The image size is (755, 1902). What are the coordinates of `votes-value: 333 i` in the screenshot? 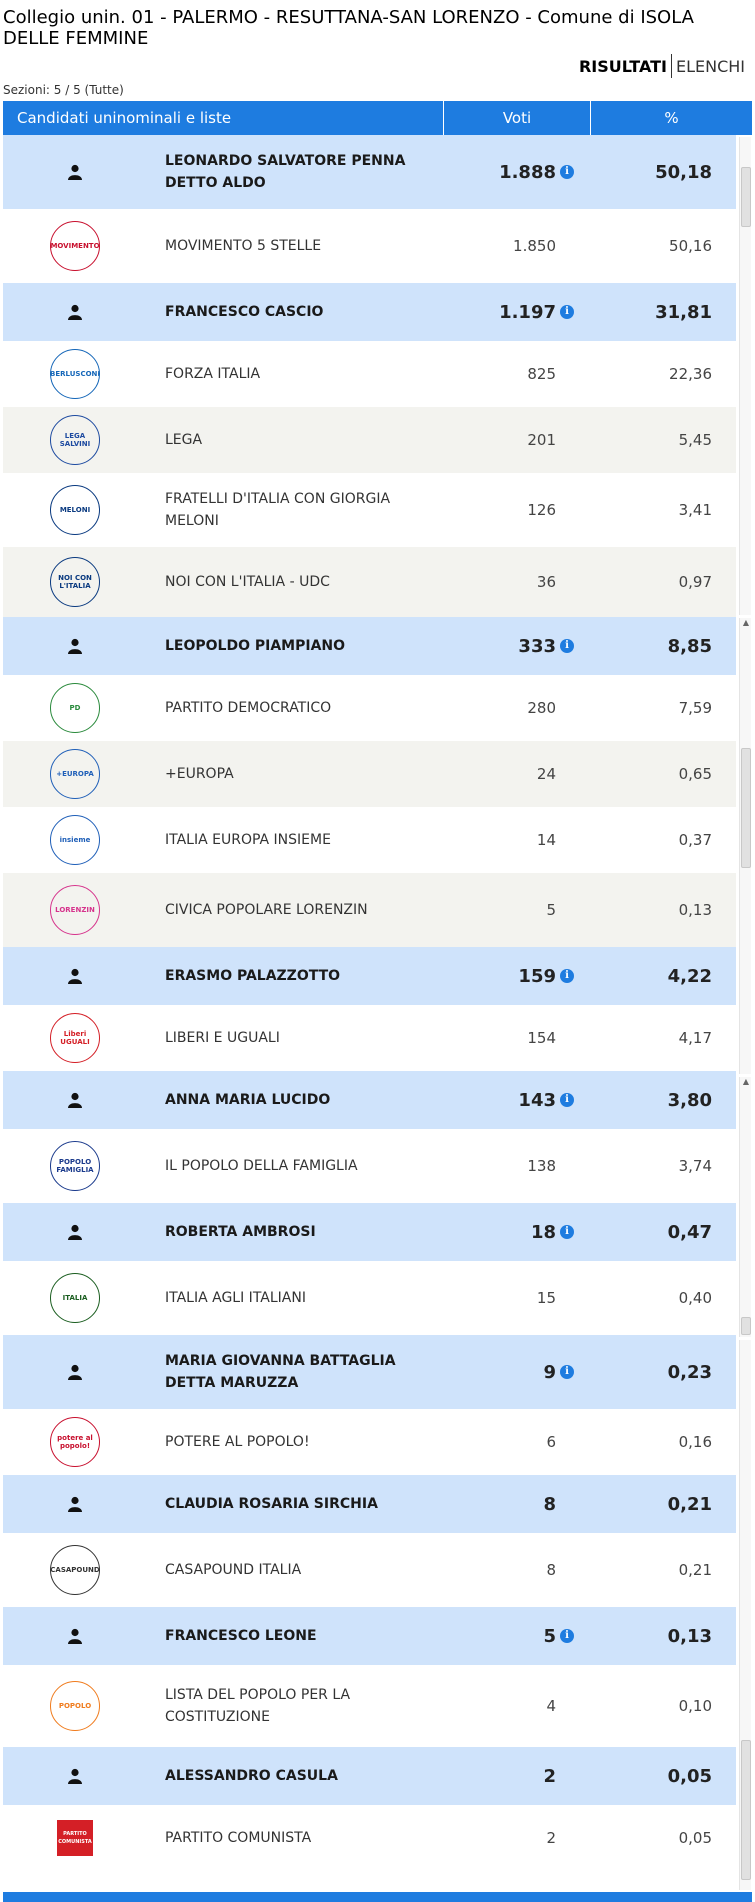 It's located at (514, 646).